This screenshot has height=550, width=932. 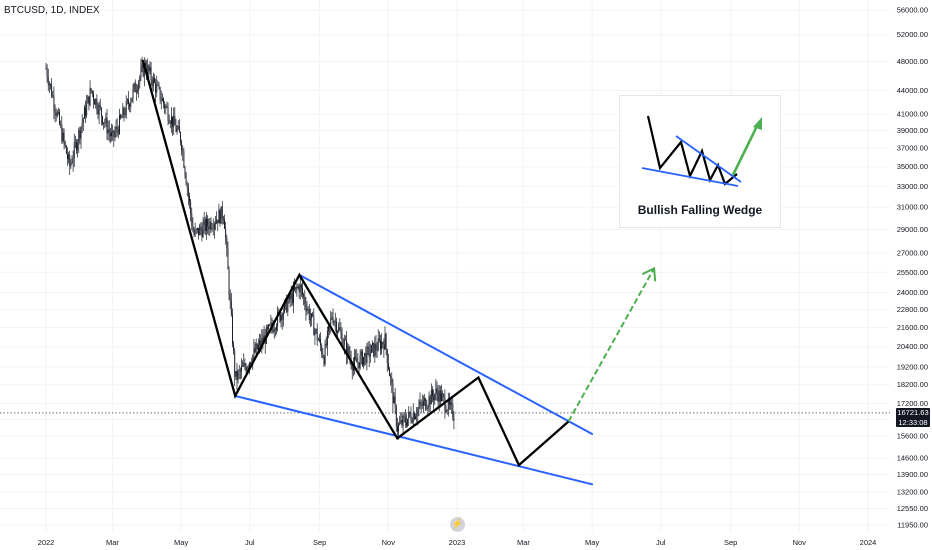 I want to click on y-tick-label: 39000.00, so click(x=912, y=130).